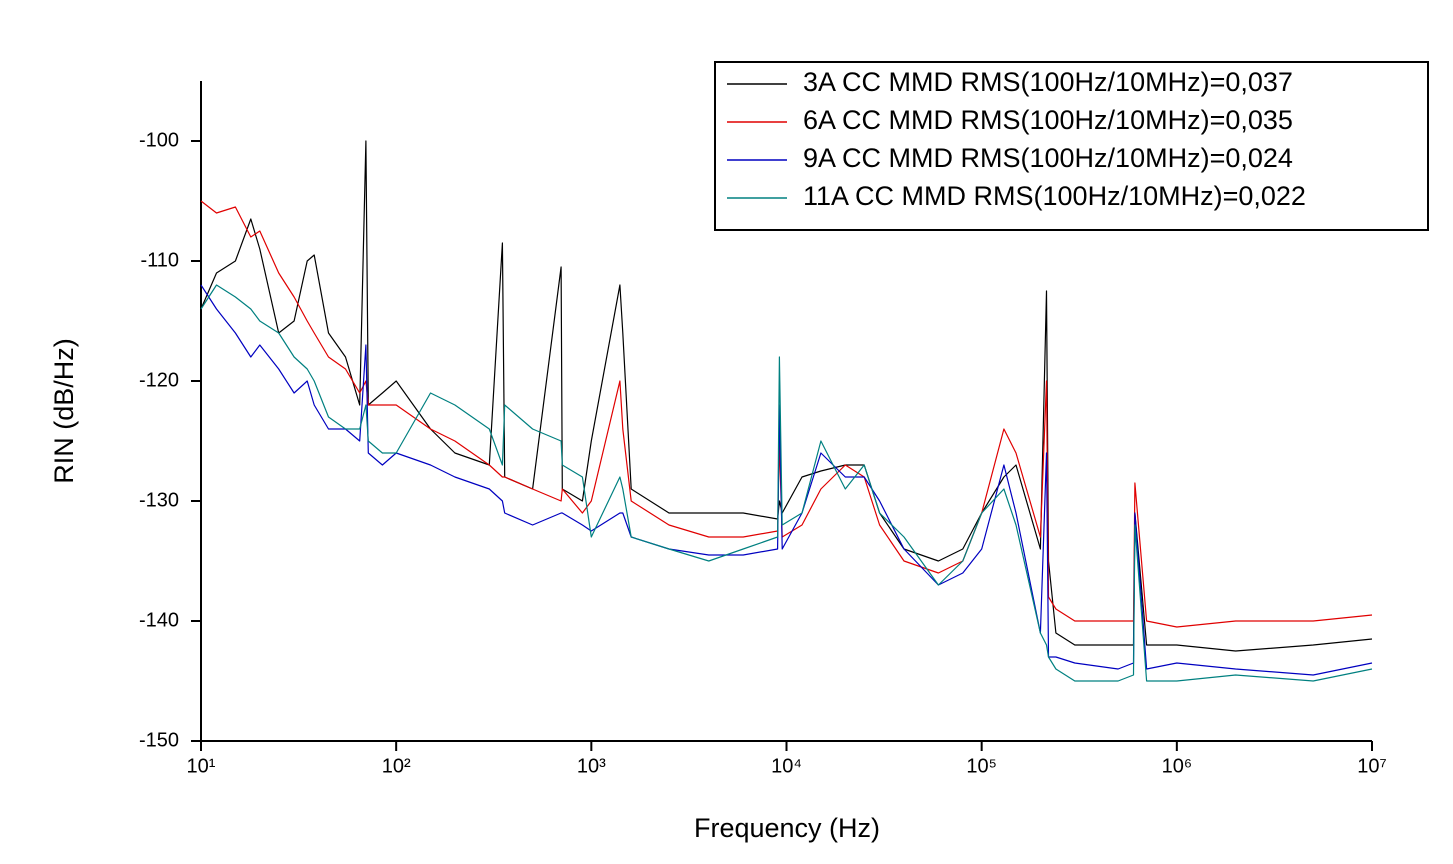  What do you see at coordinates (159, 380) in the screenshot?
I see `y-tick-label: -120` at bounding box center [159, 380].